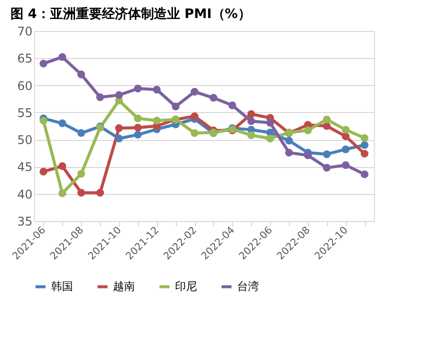  I want to click on y-tick-label: 70, so click(24, 31).